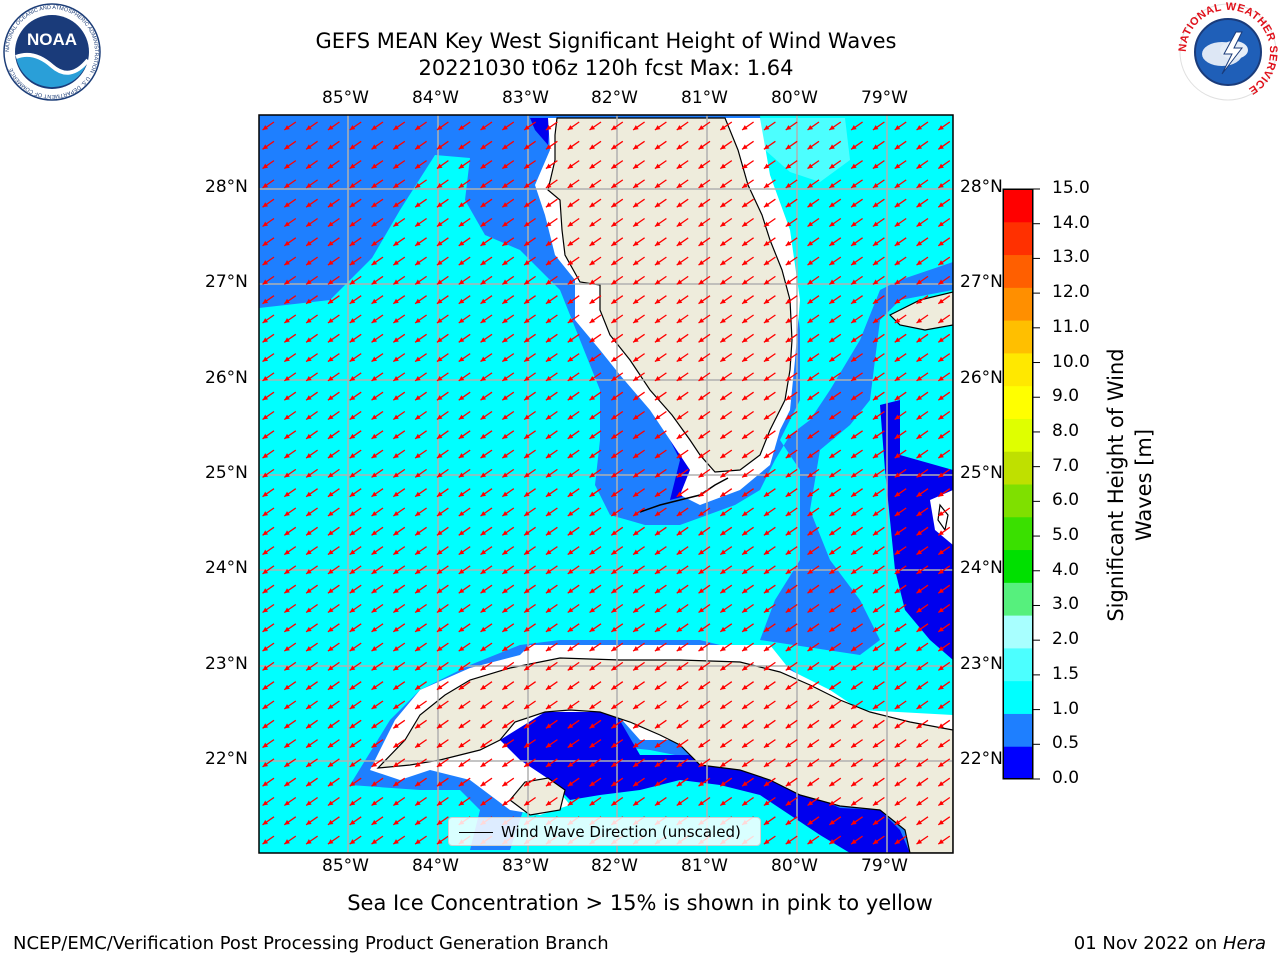  I want to click on colorbar-label: Significant Height of Wind Waves [m], so click(1130, 485).